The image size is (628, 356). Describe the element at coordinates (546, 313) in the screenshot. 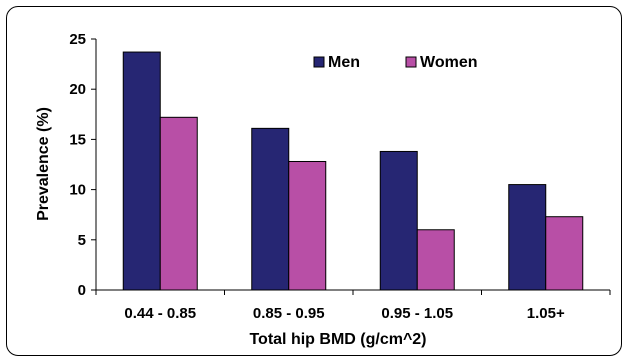

I see `x-tick-label: 1.05+` at that location.